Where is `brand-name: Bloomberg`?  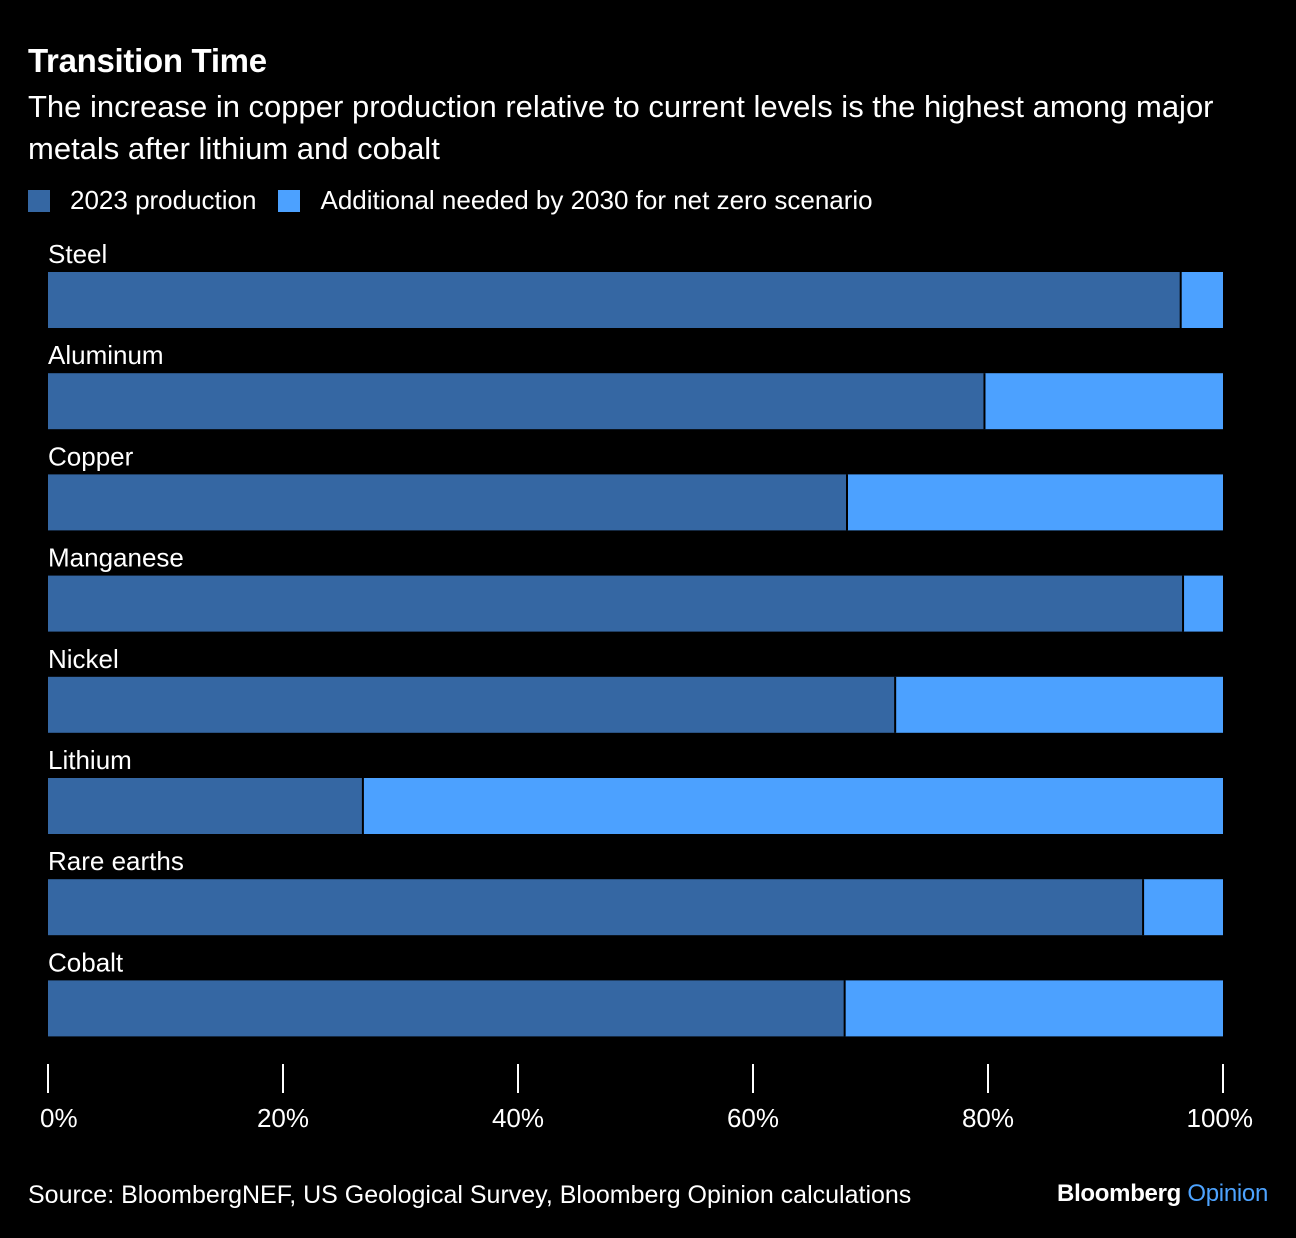 brand-name: Bloomberg is located at coordinates (1119, 1193).